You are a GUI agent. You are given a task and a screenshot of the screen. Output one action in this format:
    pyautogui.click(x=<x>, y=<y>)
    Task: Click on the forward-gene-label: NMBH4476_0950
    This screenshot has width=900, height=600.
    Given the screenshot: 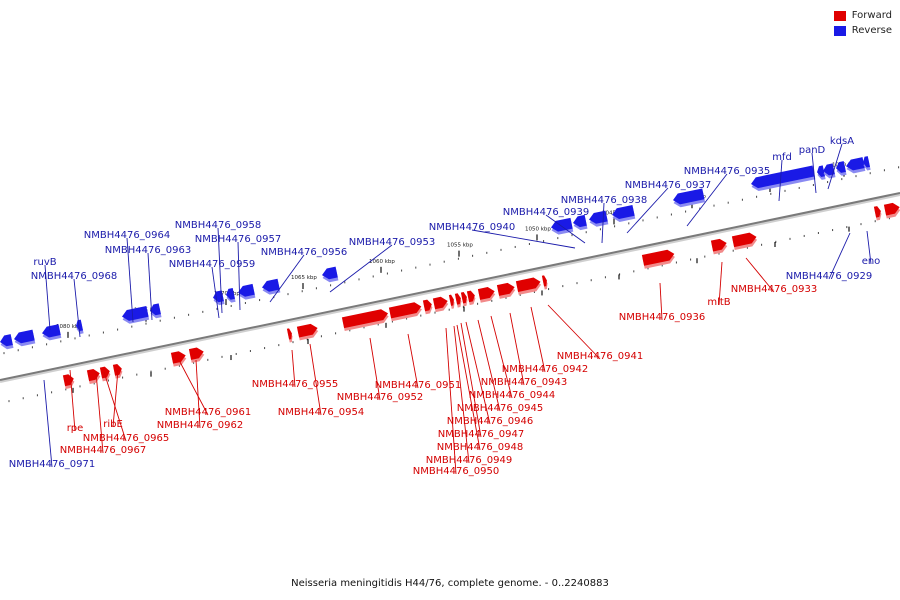 What is the action you would take?
    pyautogui.click(x=456, y=471)
    